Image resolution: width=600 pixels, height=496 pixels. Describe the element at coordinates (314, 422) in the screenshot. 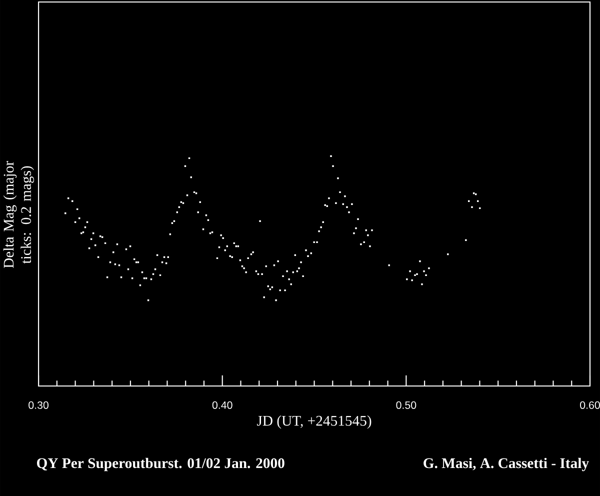

I see `x-axis-title: JD (UT, +2451545)` at that location.